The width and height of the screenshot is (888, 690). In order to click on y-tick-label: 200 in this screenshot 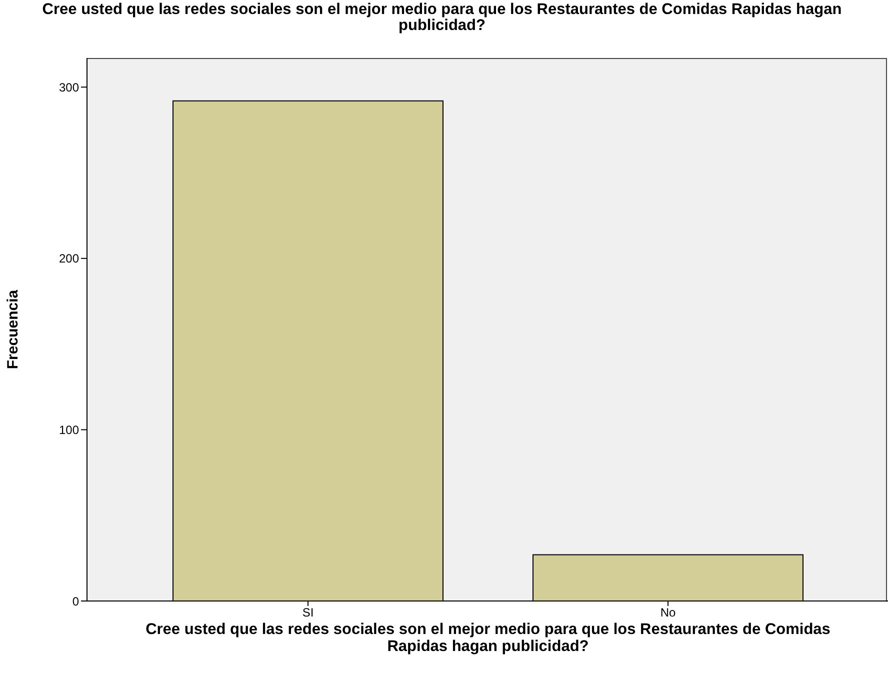, I will do `click(69, 259)`.